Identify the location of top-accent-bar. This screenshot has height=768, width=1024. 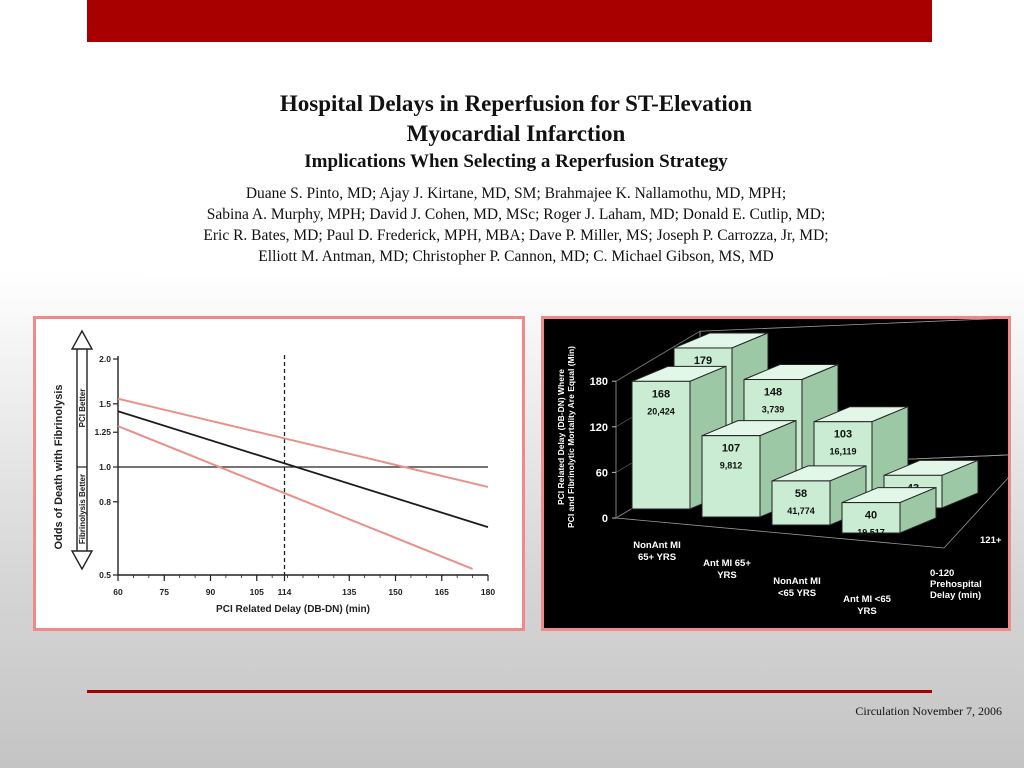
(509, 21).